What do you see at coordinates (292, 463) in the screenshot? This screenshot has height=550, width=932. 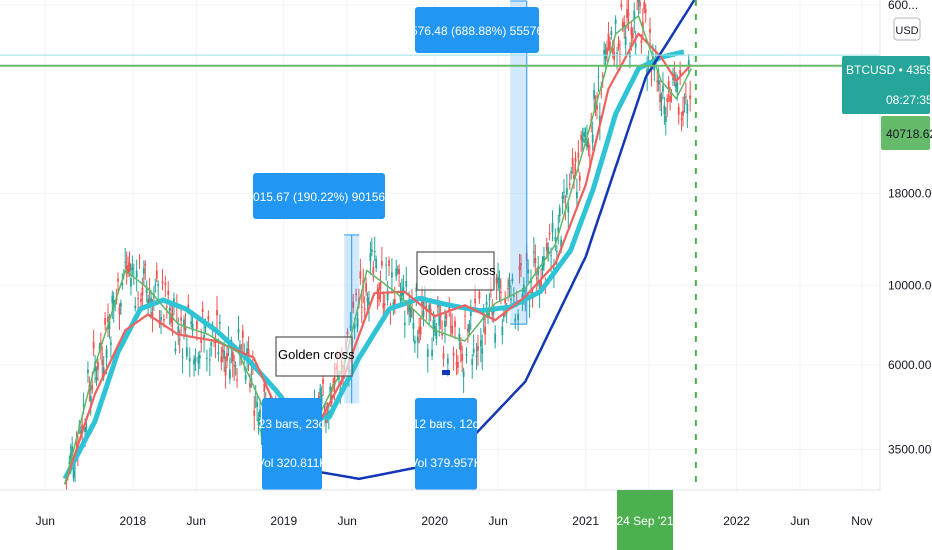 I see `measure-vol-label-1: Vol 320.811K` at bounding box center [292, 463].